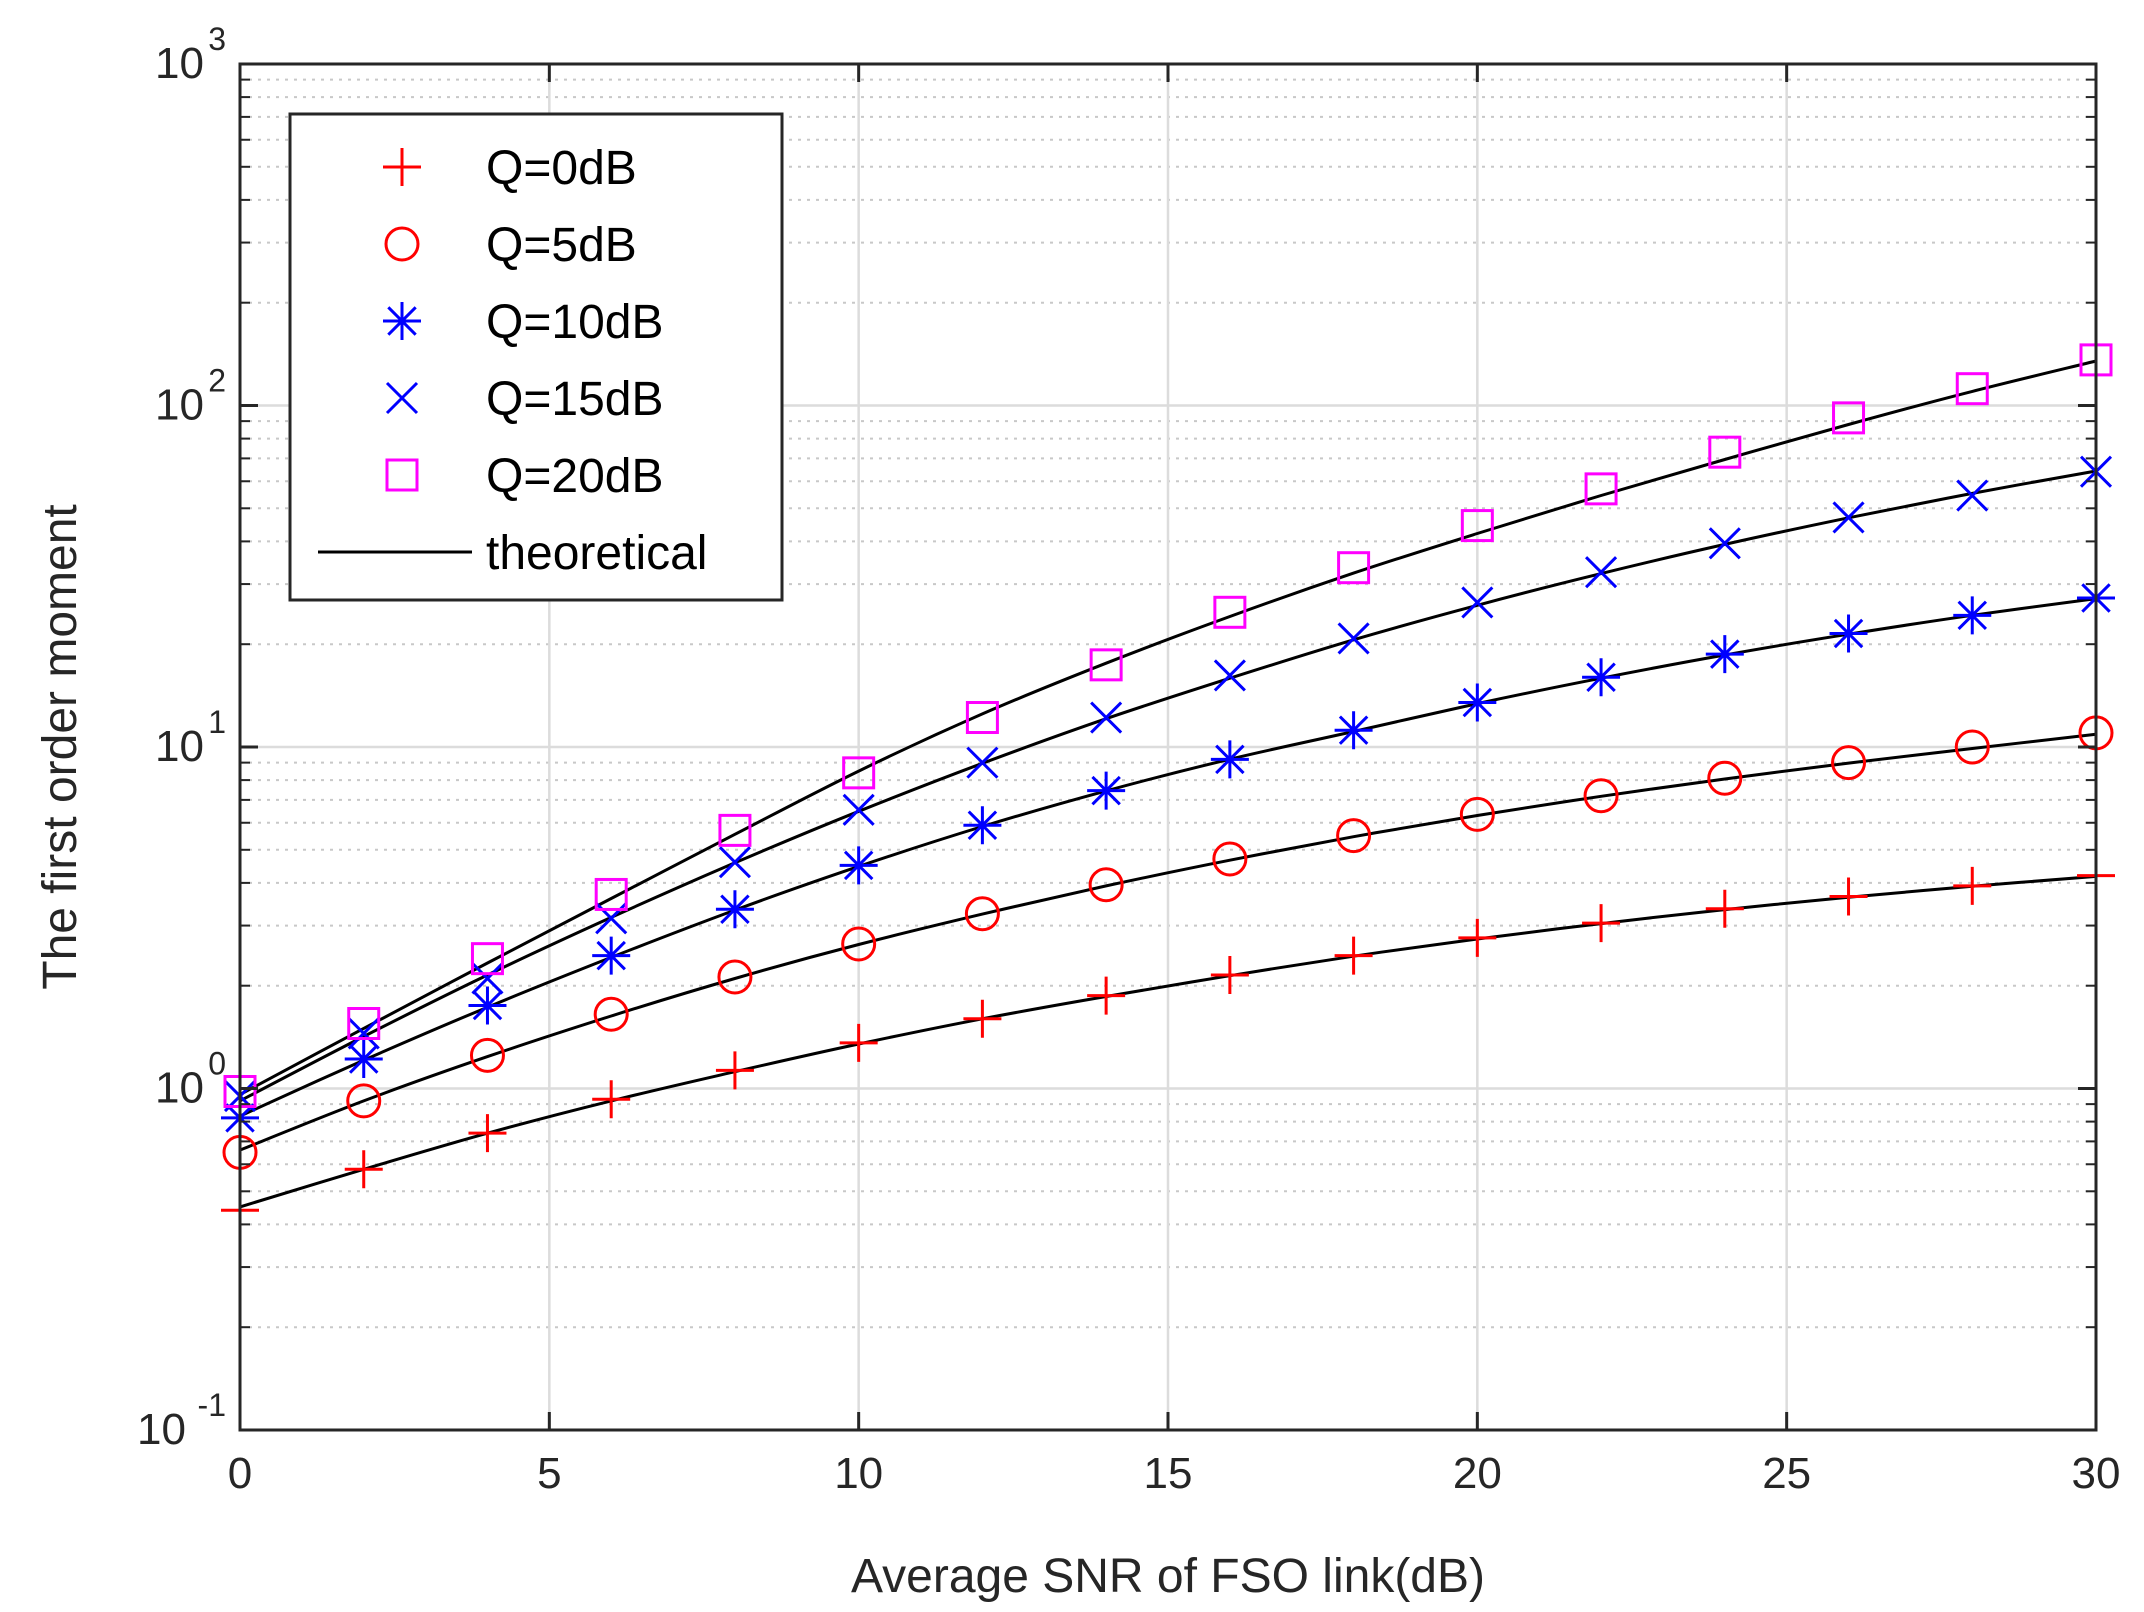  What do you see at coordinates (60, 746) in the screenshot?
I see `y-axis-label: The first order moment` at bounding box center [60, 746].